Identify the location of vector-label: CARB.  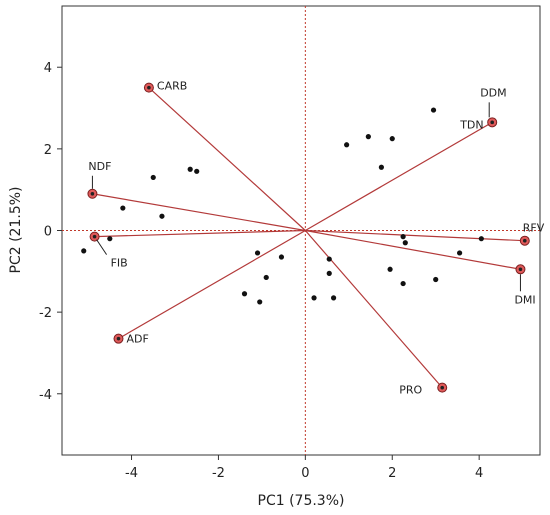
(172, 86).